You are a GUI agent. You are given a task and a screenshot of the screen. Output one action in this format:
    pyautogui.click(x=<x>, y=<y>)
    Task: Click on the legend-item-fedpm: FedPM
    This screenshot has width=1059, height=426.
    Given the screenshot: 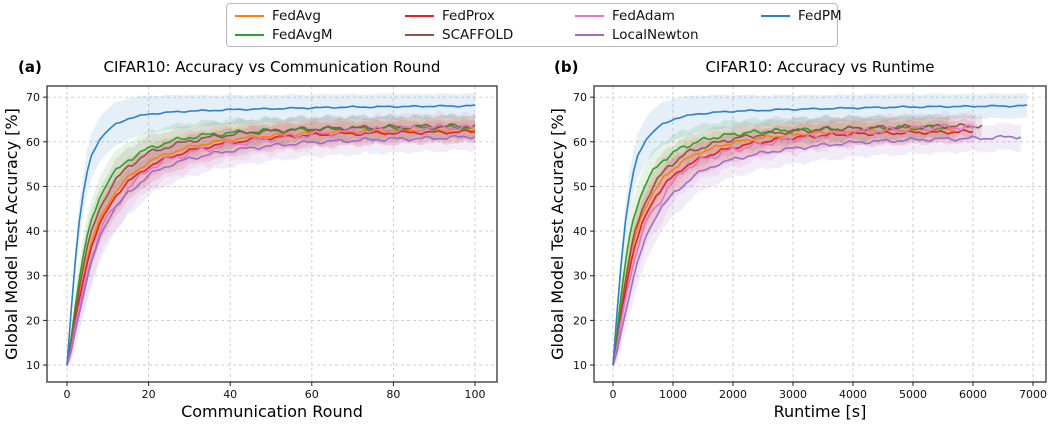 What is the action you would take?
    pyautogui.click(x=804, y=16)
    